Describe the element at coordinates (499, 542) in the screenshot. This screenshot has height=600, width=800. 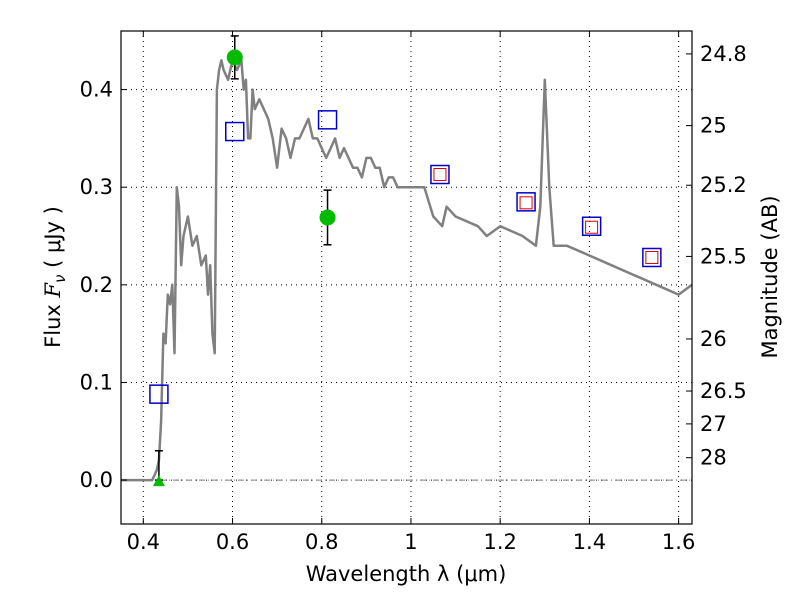
I see `x-tick-label: 1.2` at that location.